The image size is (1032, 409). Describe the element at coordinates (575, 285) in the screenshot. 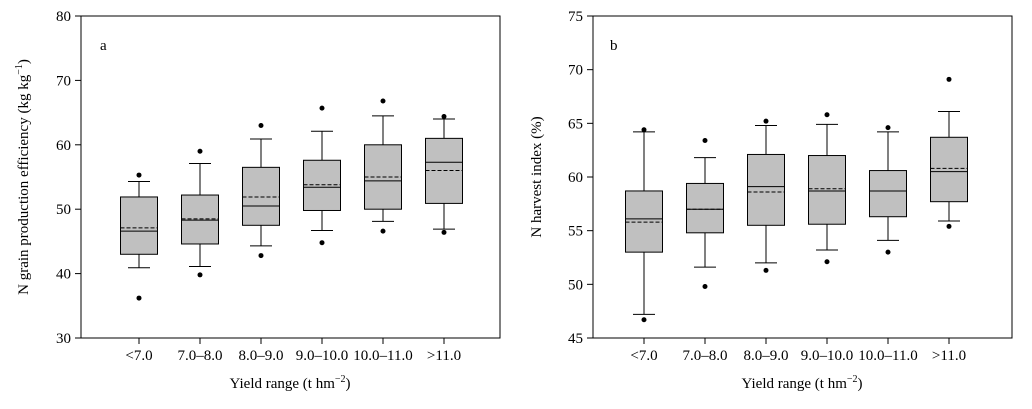

I see `y-tick-label-b-1: 50` at that location.